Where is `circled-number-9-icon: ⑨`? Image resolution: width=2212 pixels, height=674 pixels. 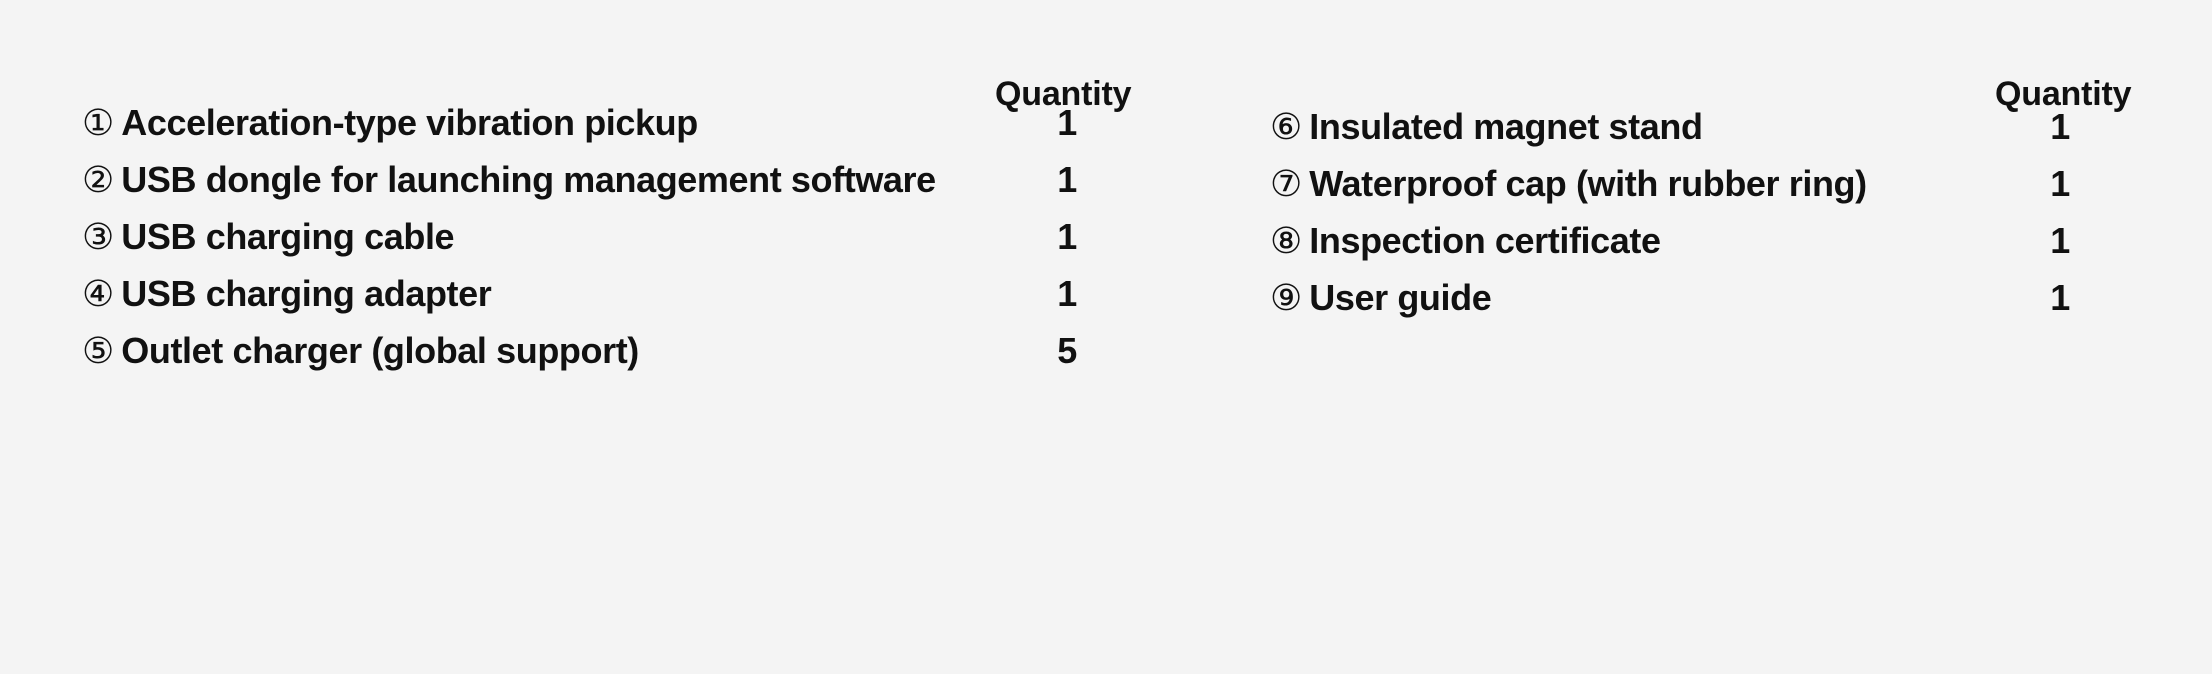 circled-number-9-icon: ⑨ is located at coordinates (1286, 297).